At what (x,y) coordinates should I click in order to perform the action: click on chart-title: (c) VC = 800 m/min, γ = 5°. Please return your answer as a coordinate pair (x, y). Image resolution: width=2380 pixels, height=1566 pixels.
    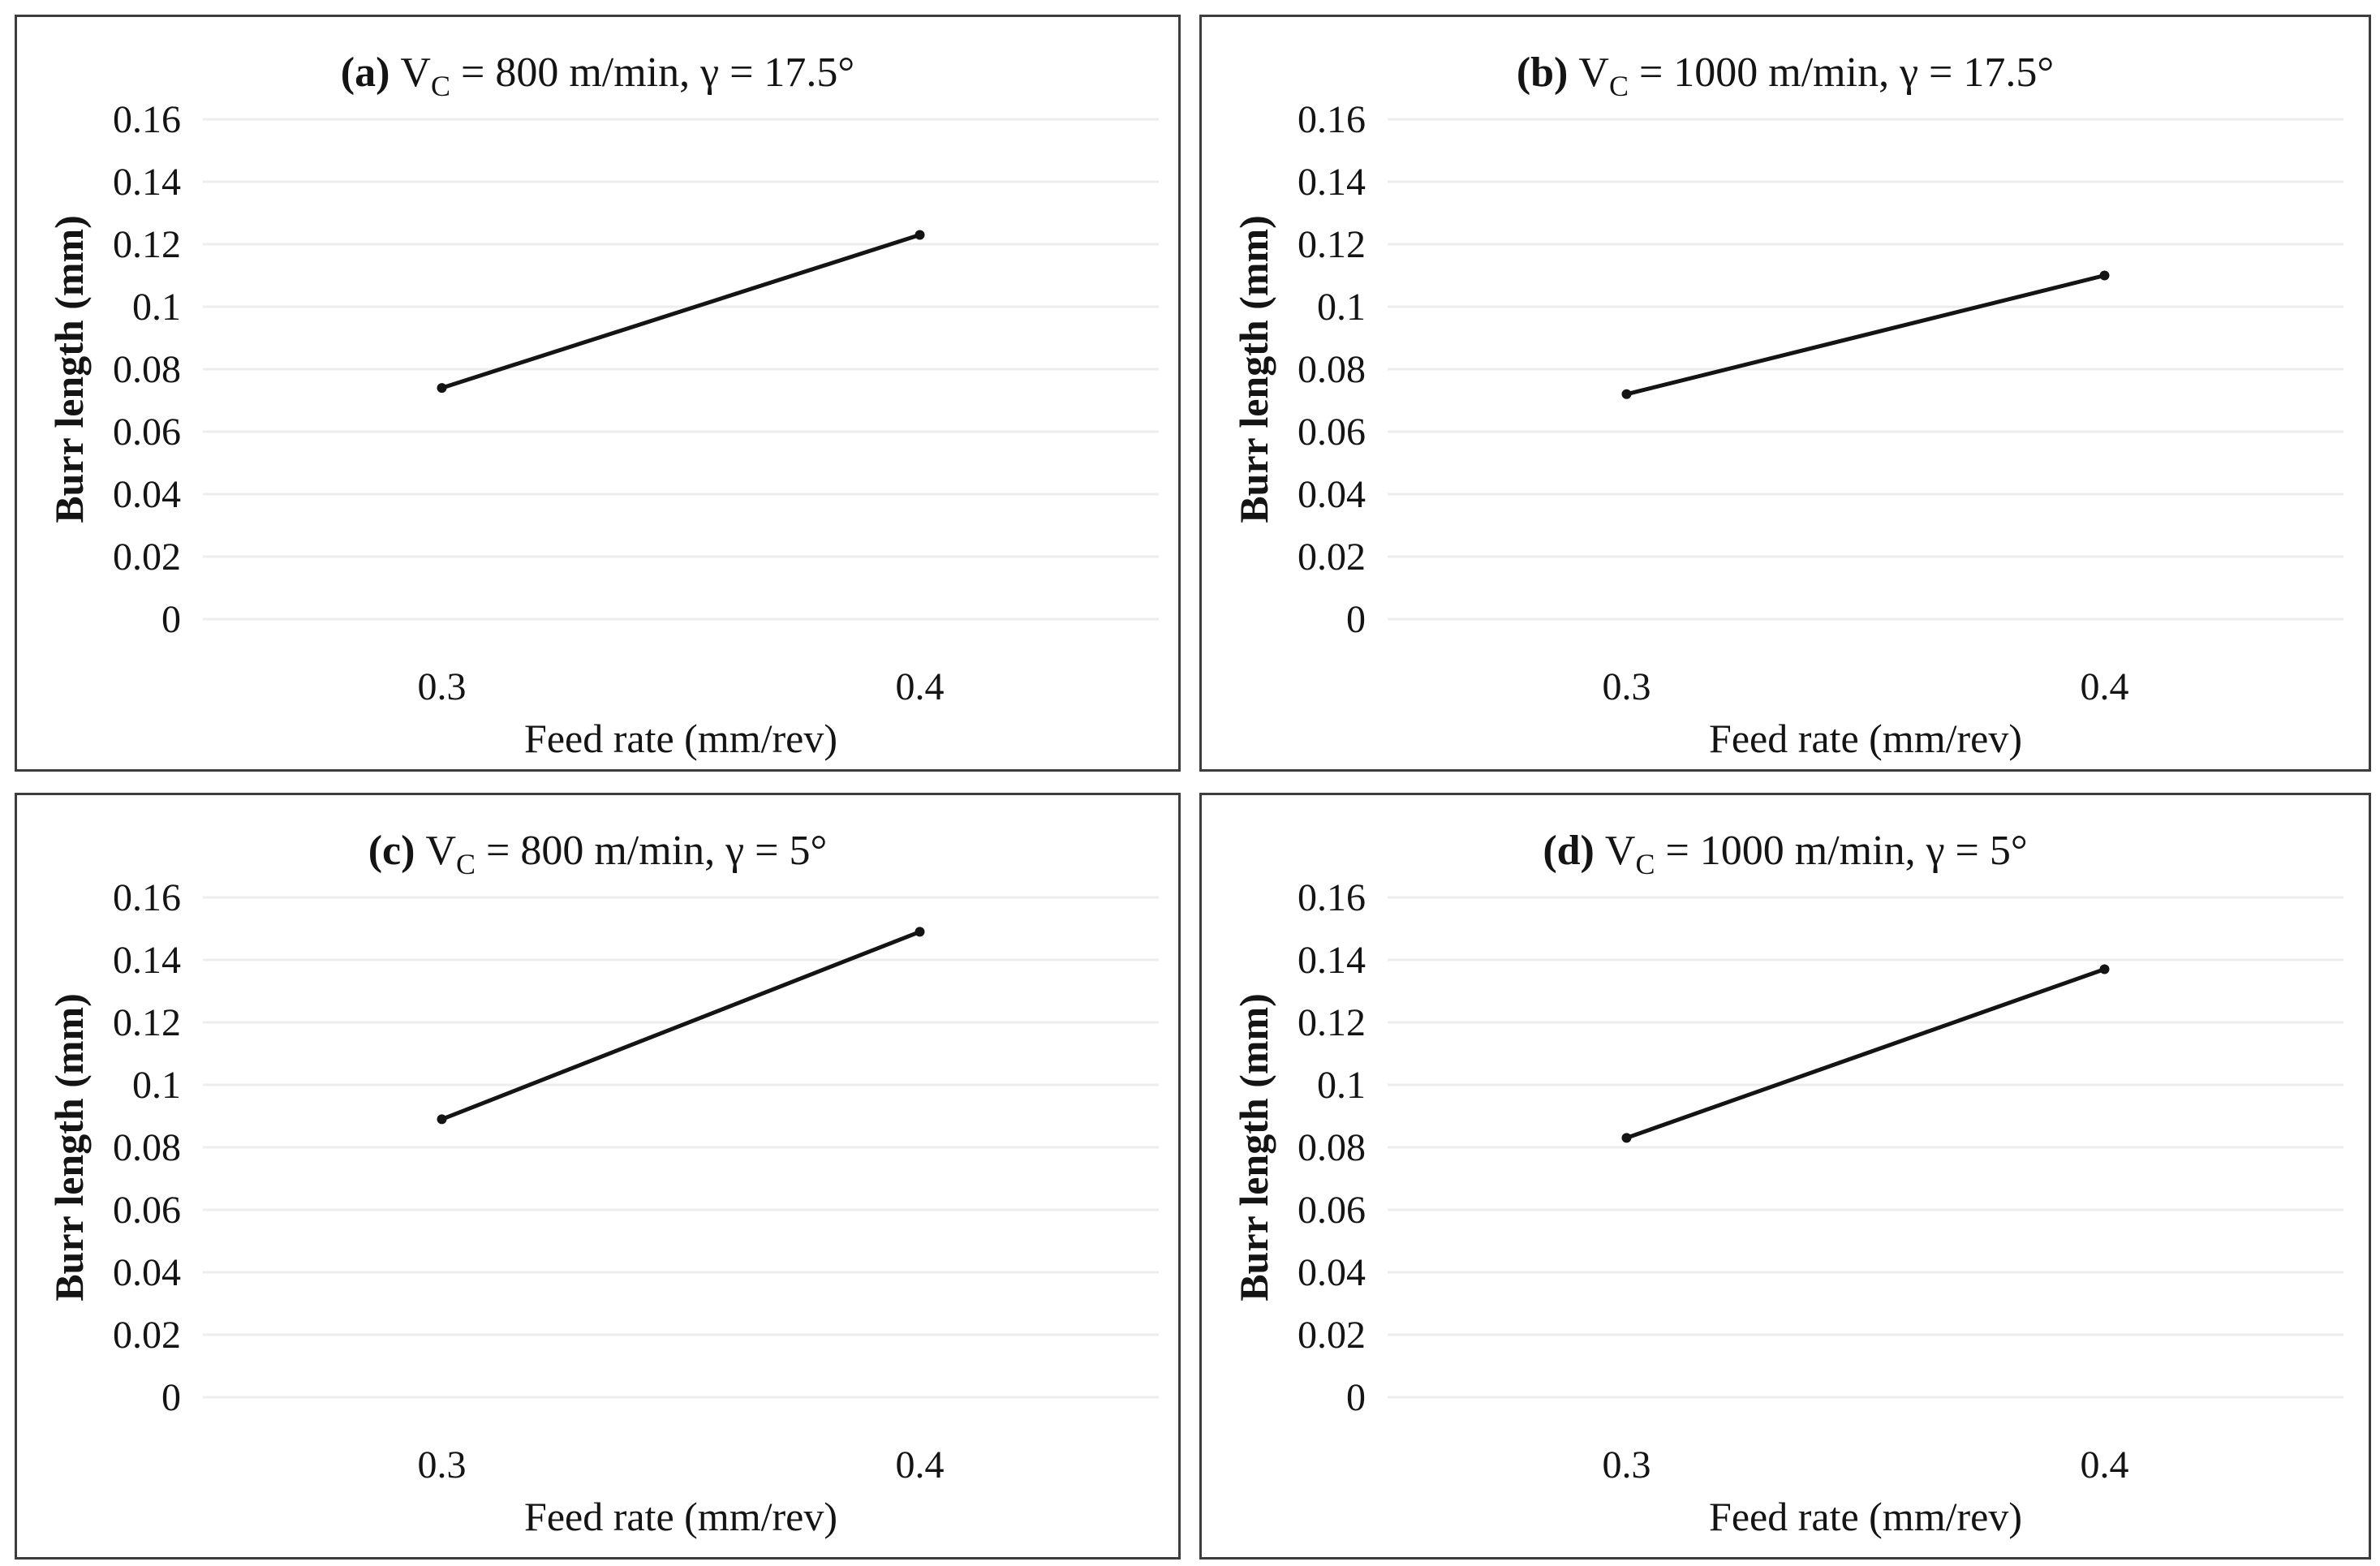
    Looking at the image, I should click on (598, 854).